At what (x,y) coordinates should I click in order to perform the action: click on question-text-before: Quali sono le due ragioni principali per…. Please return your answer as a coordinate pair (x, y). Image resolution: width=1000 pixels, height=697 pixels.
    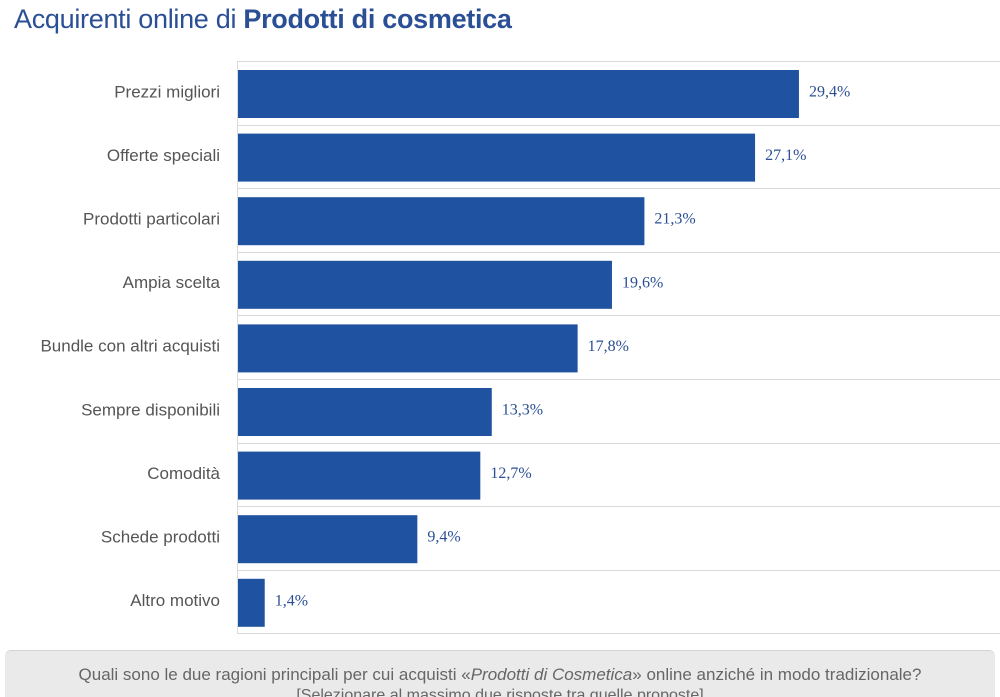
    Looking at the image, I should click on (274, 674).